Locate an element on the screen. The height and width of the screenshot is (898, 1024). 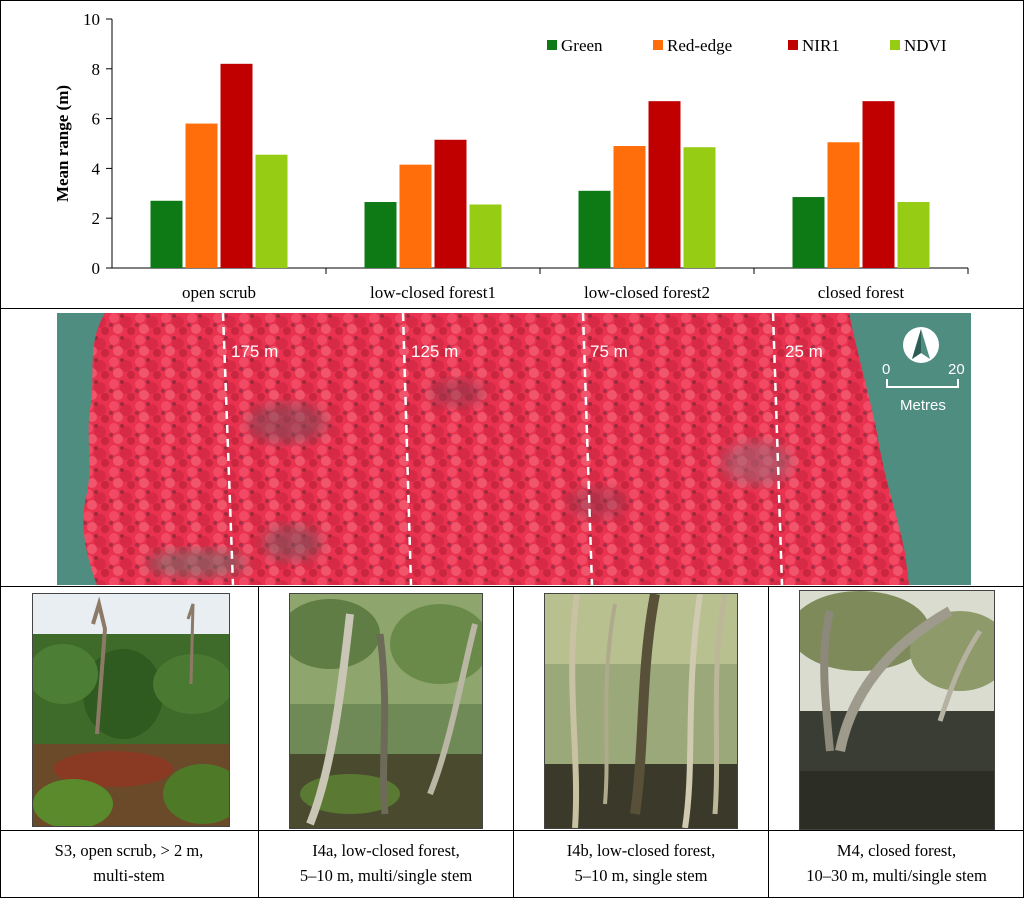
caption-line: I4b, low-closed forest, is located at coordinates (641, 850).